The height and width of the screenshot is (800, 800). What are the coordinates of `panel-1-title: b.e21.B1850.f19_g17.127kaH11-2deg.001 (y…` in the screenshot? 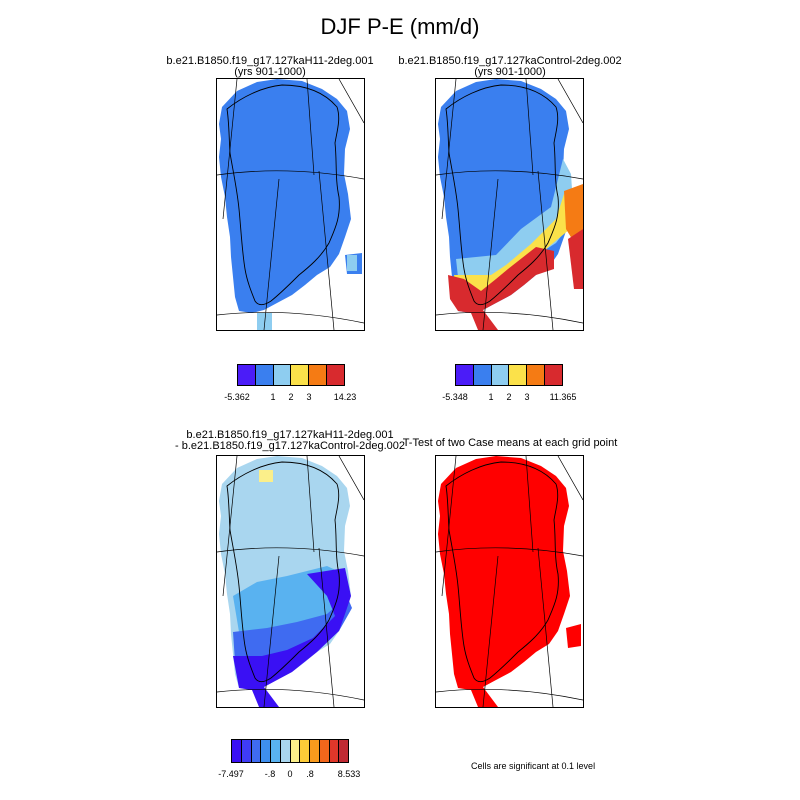 It's located at (270, 67).